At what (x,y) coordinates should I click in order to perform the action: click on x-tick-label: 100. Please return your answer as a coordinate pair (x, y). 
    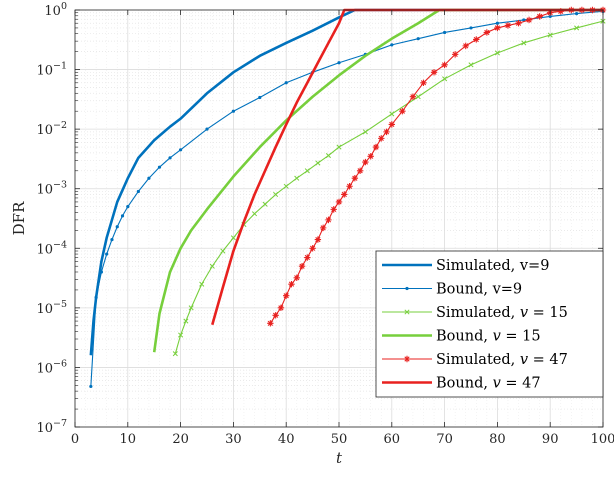
    Looking at the image, I should click on (602, 439).